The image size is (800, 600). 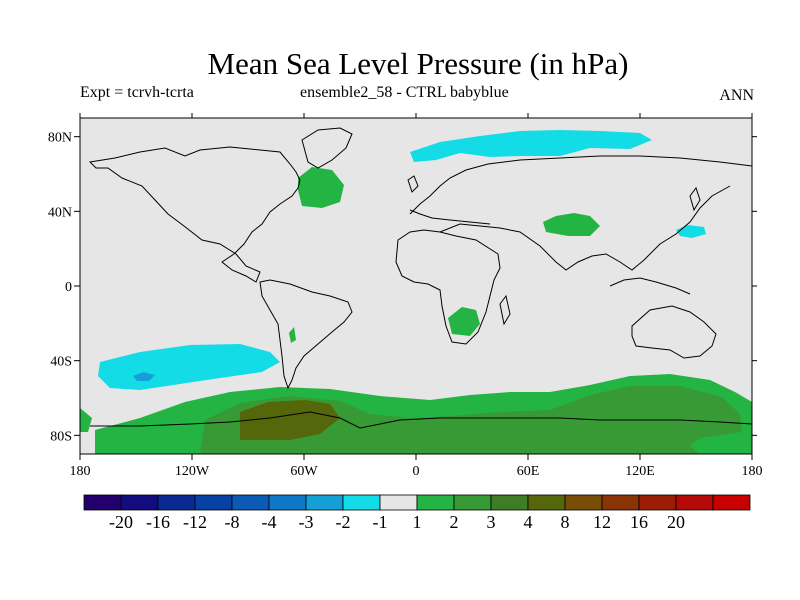 I want to click on plot-title: Mean Sea Level Pressure (in hPa), so click(x=418, y=63).